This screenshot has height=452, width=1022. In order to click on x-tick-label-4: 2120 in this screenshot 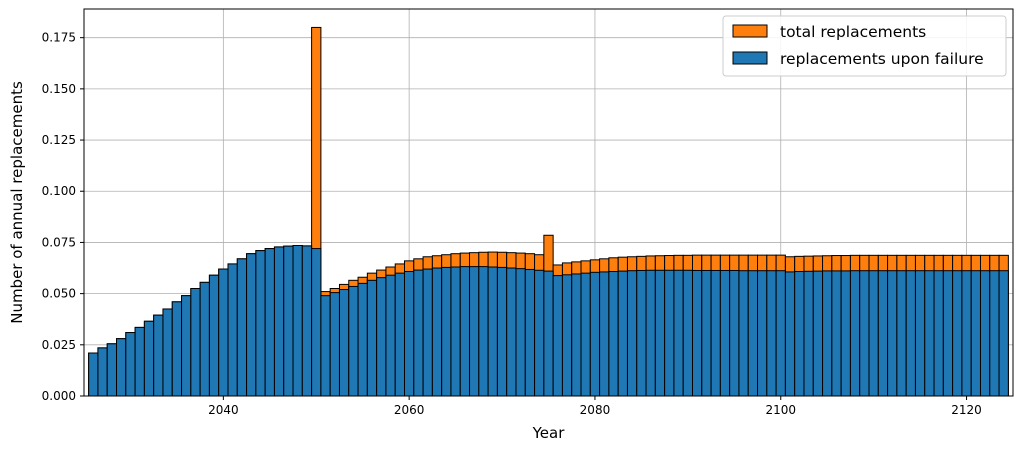, I will do `click(966, 410)`.